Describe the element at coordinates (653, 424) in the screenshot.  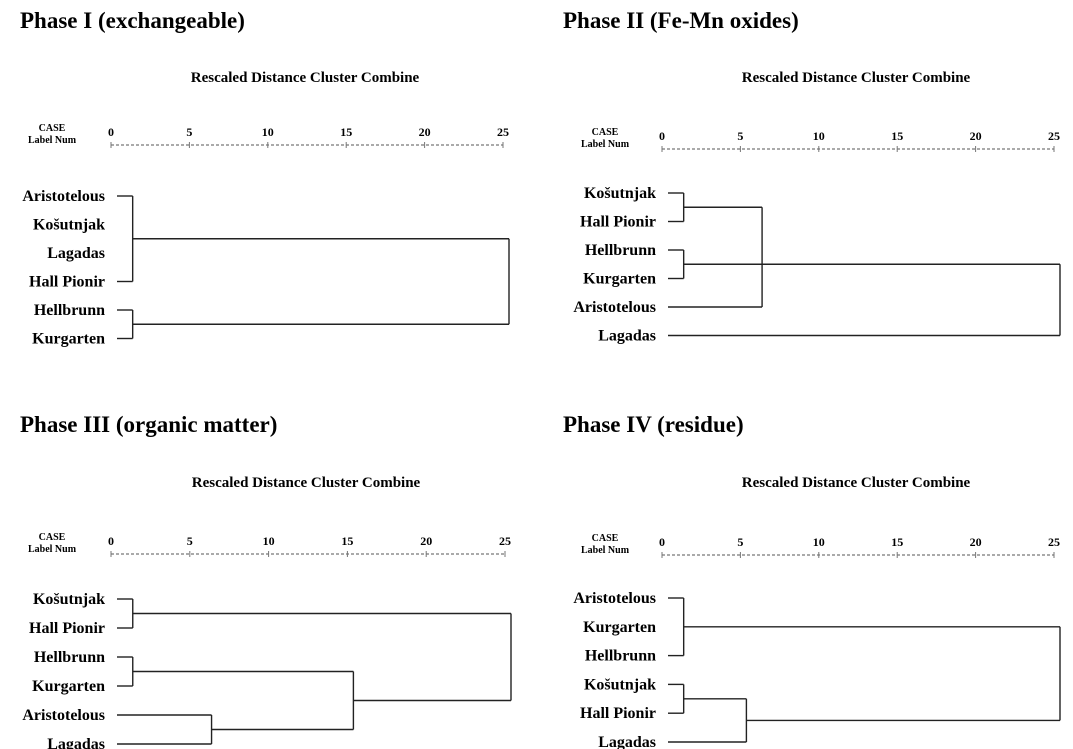
I see `panel-title: Phase IV (residue)` at that location.